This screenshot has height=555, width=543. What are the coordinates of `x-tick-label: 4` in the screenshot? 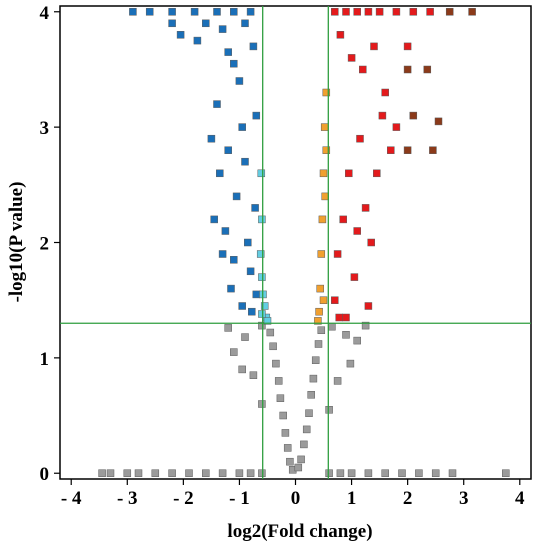 It's located at (520, 498).